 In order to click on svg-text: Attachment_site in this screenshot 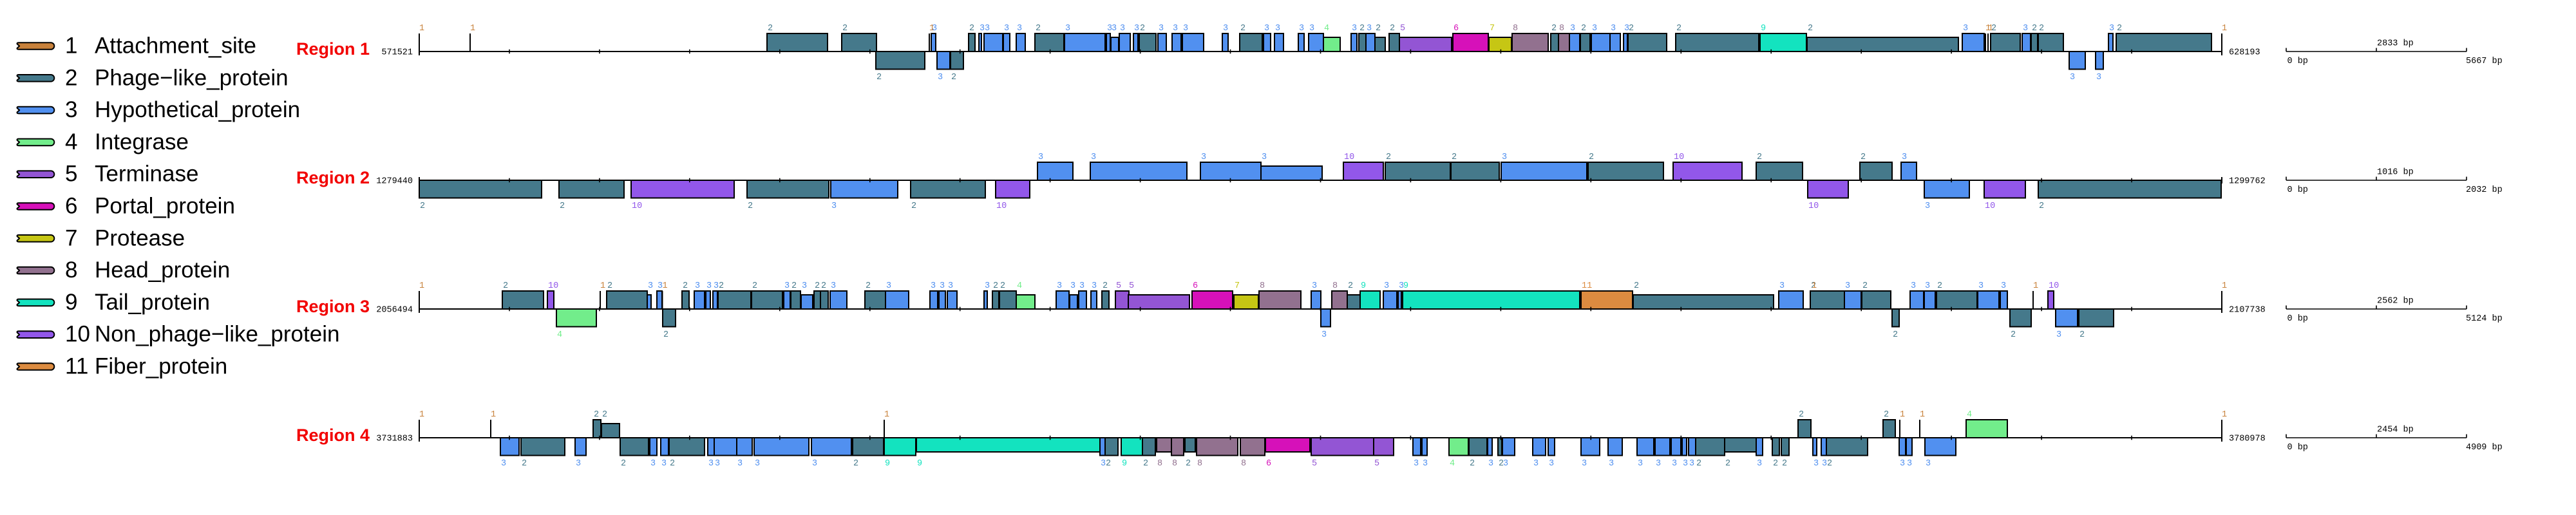, I will do `click(175, 46)`.